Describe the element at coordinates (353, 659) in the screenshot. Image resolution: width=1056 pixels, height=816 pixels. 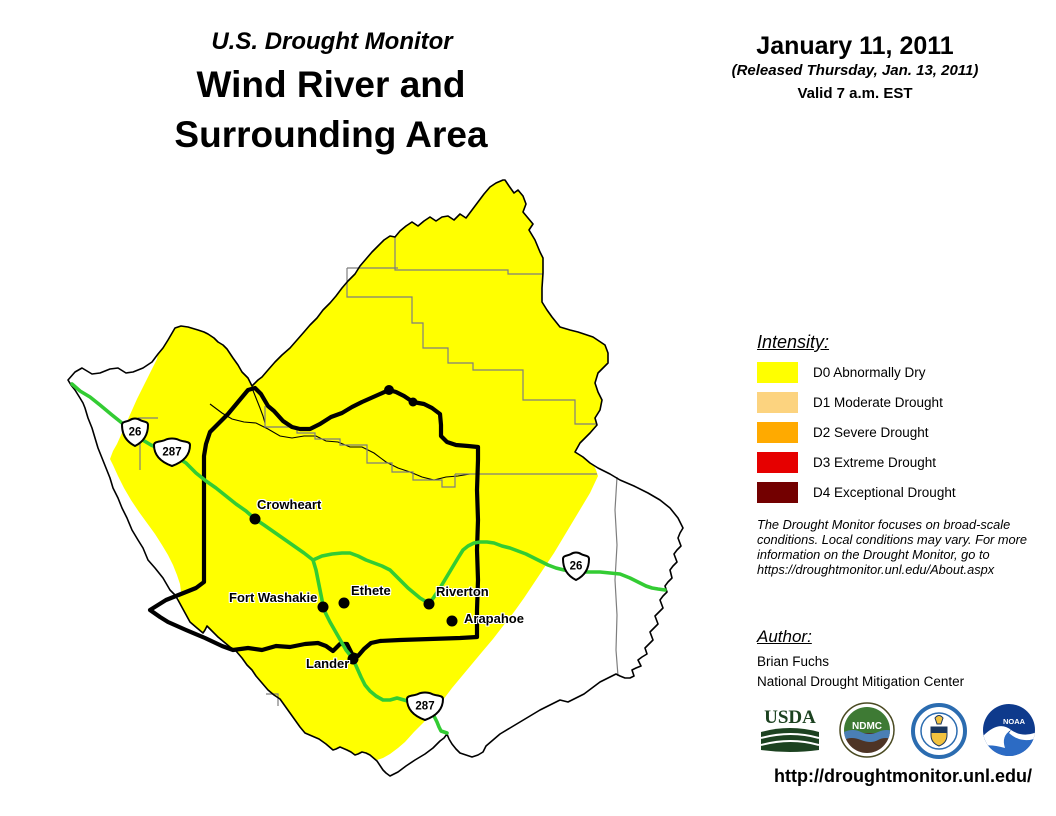
I see `city-dot-lander` at that location.